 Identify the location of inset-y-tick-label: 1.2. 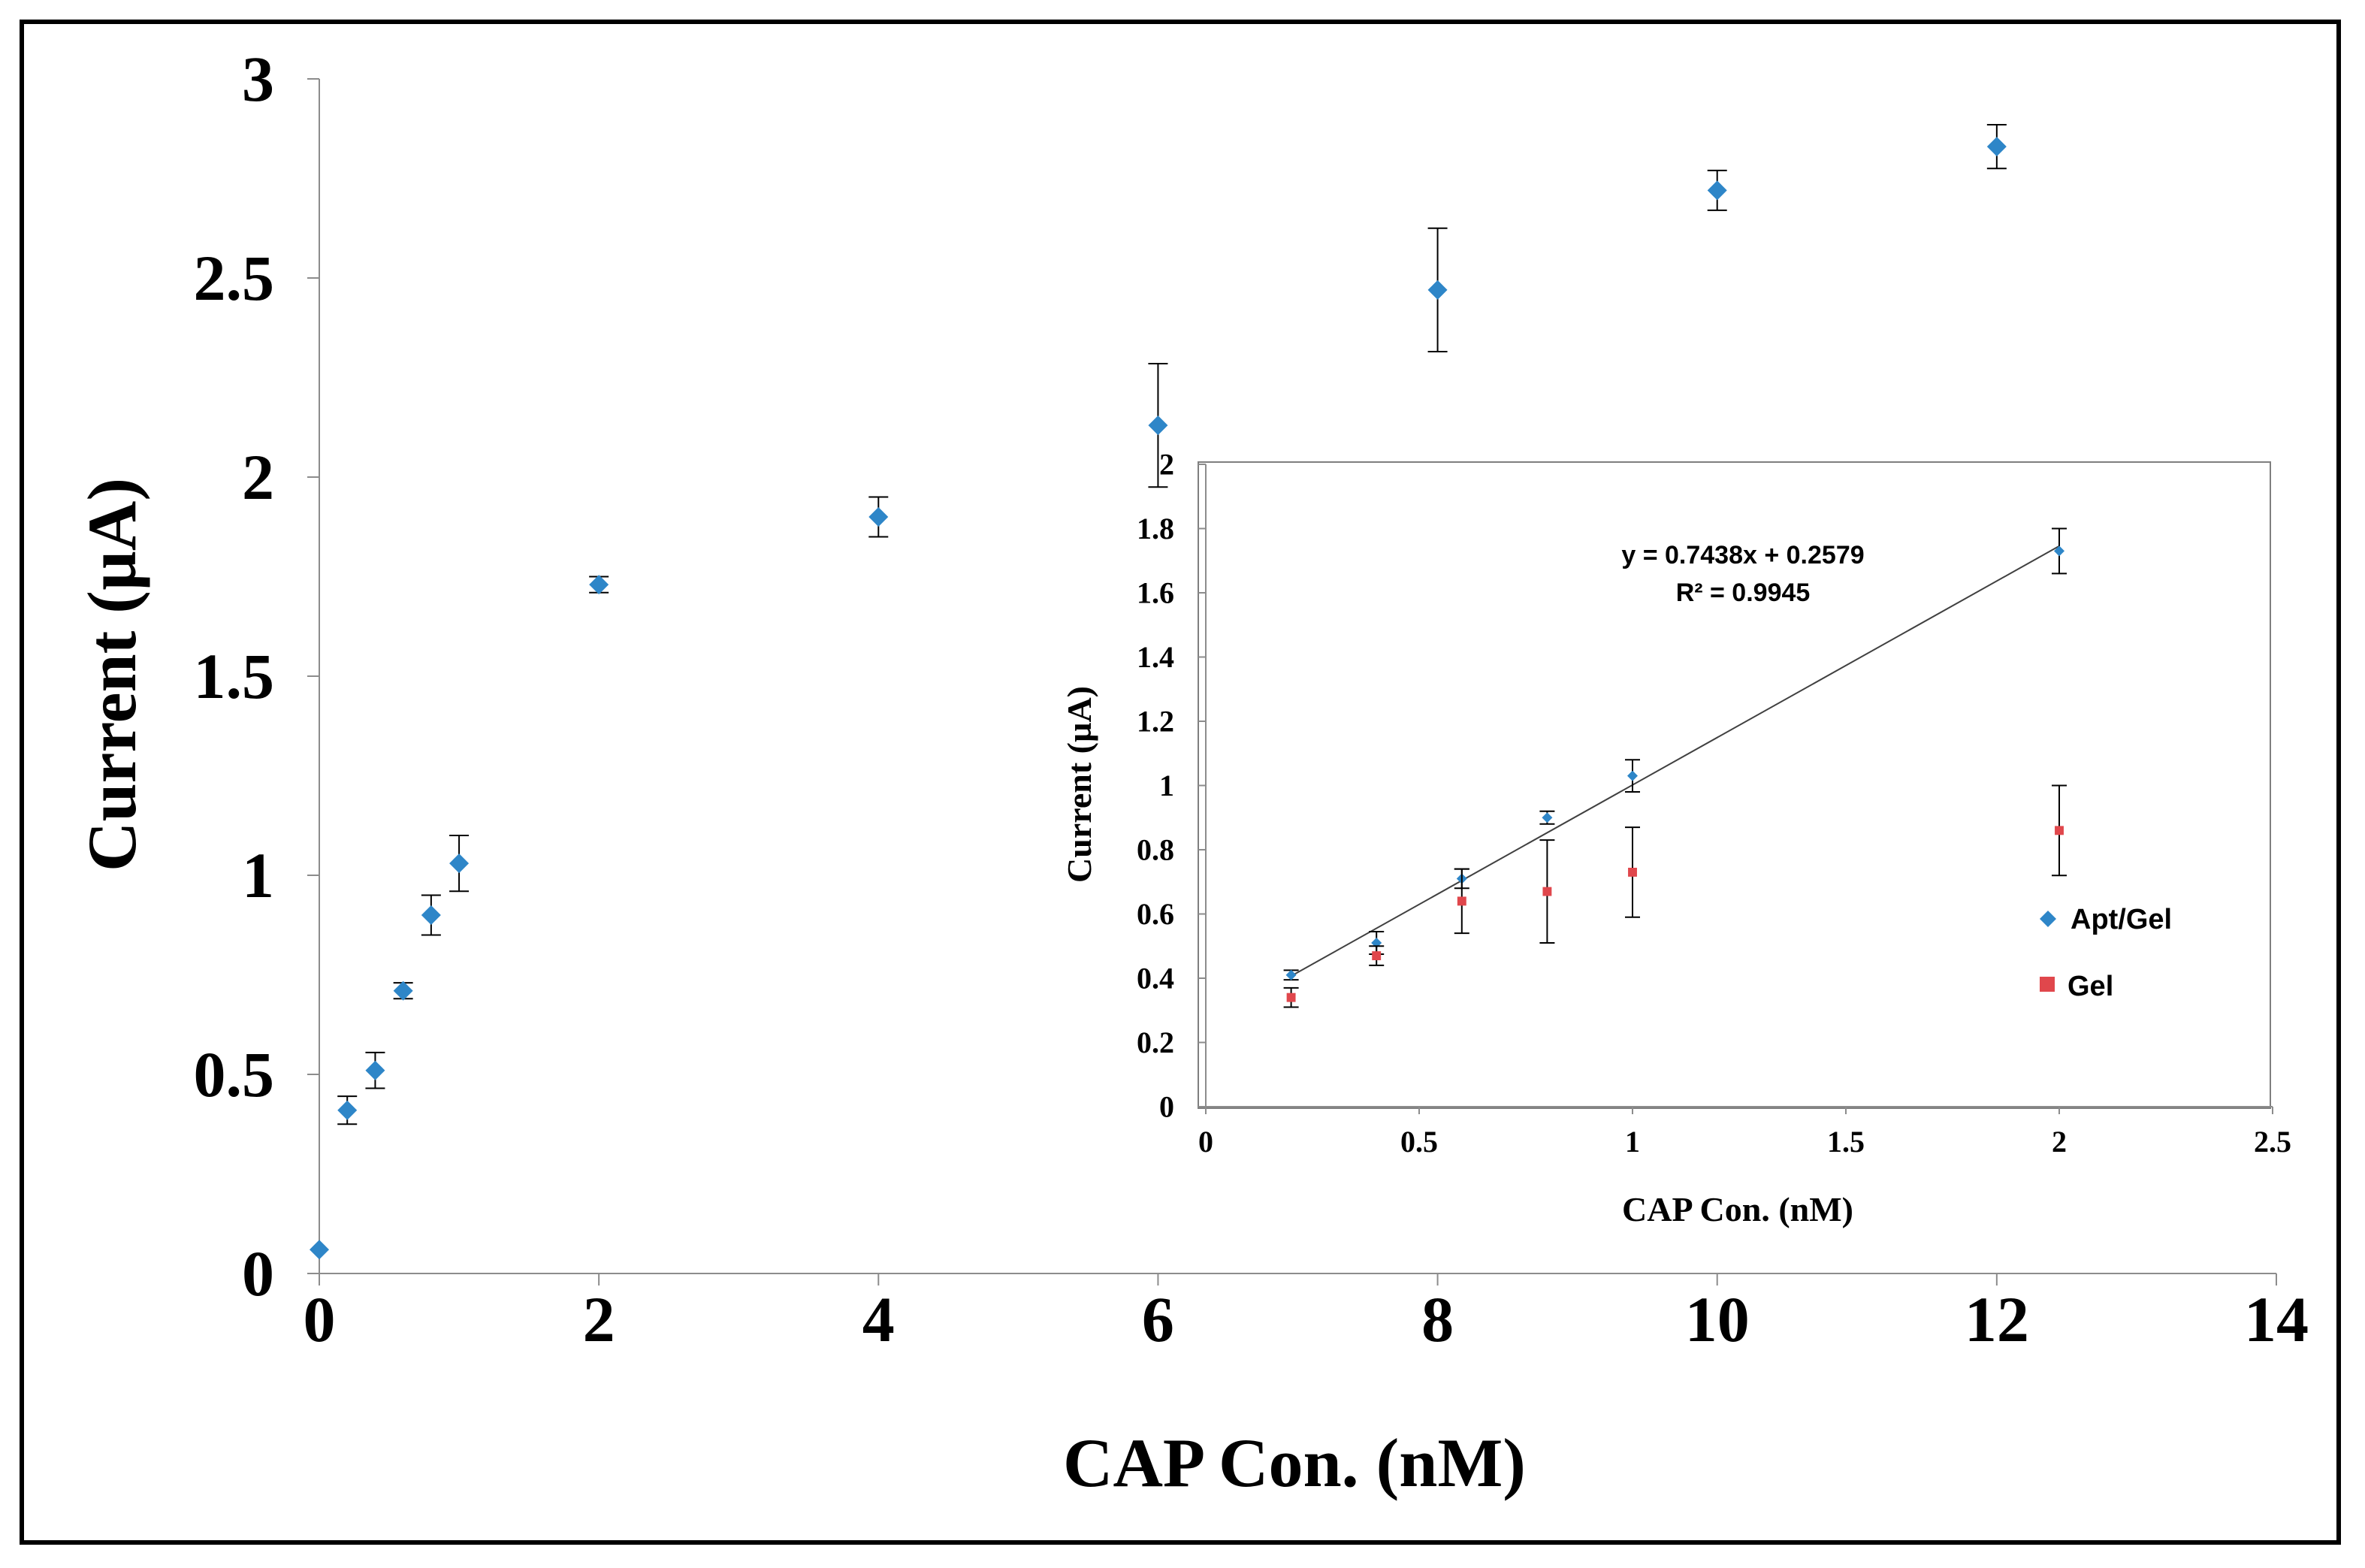
(1156, 722).